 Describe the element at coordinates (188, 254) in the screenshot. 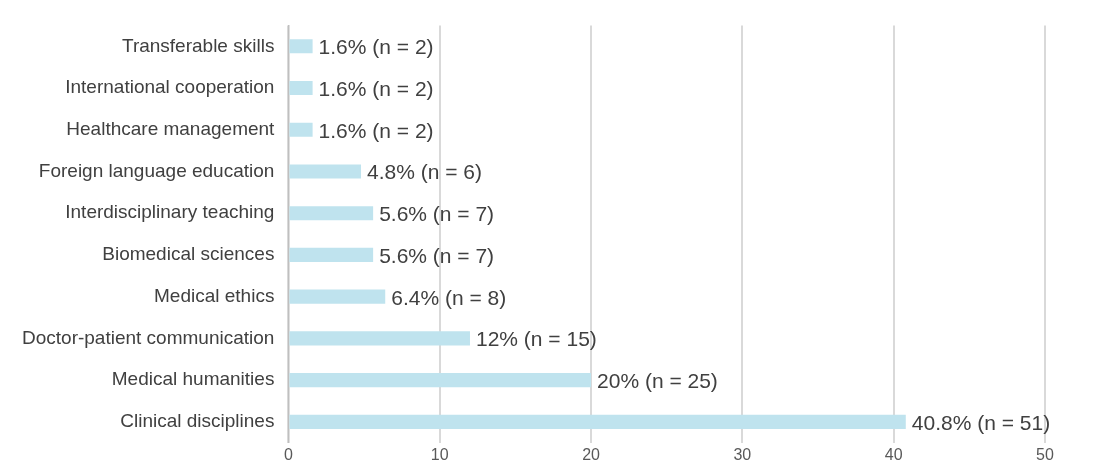

I see `y-tick-label: Biomedical sciences` at that location.